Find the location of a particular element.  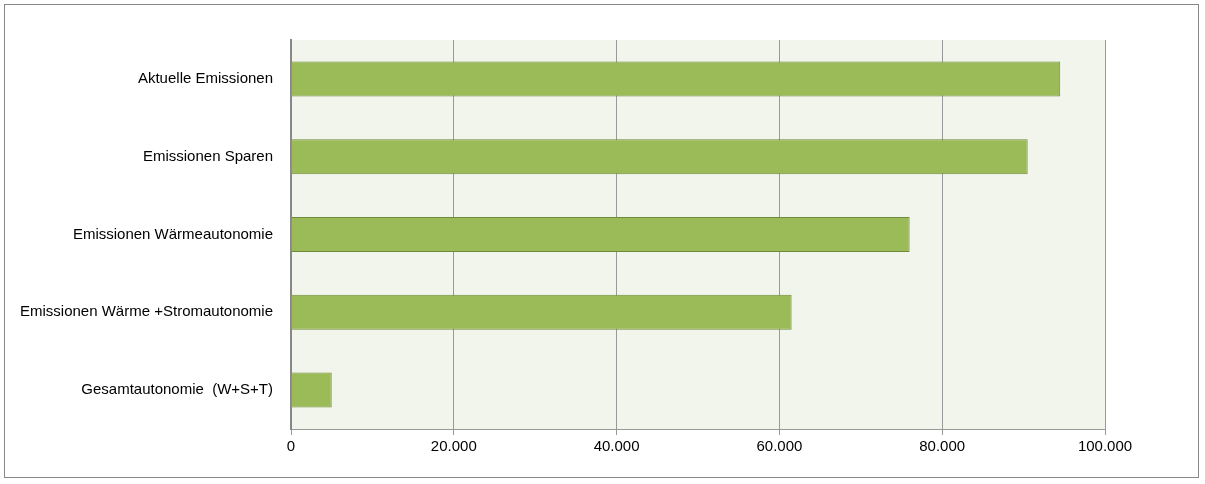

y-tick-label: Emissionen Wärmeautonomie is located at coordinates (173, 233).